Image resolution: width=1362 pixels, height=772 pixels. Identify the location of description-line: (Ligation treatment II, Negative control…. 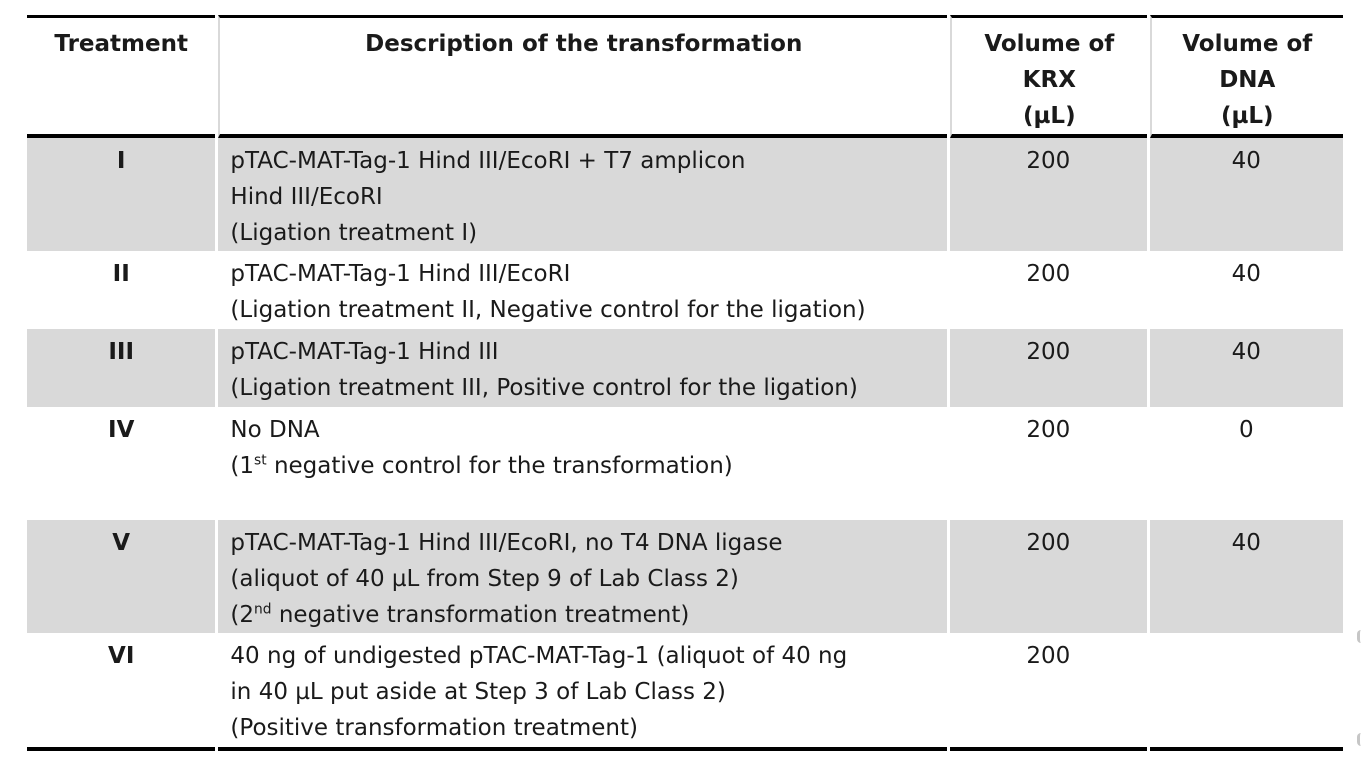
(548, 310).